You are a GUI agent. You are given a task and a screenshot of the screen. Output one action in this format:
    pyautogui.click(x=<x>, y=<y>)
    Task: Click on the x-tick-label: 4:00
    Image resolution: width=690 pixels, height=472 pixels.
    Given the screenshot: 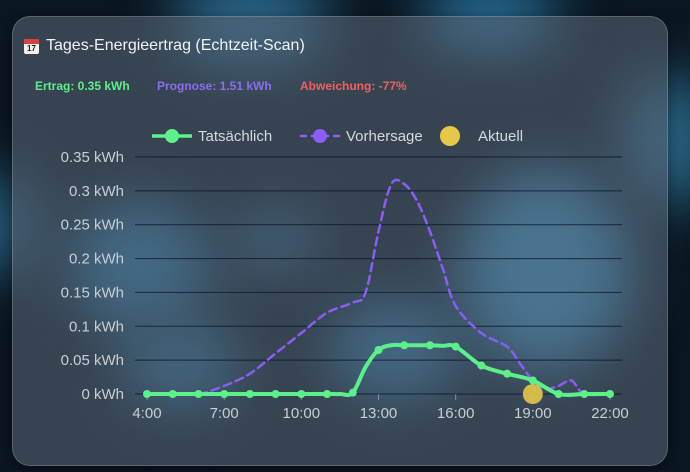 What is the action you would take?
    pyautogui.click(x=146, y=413)
    